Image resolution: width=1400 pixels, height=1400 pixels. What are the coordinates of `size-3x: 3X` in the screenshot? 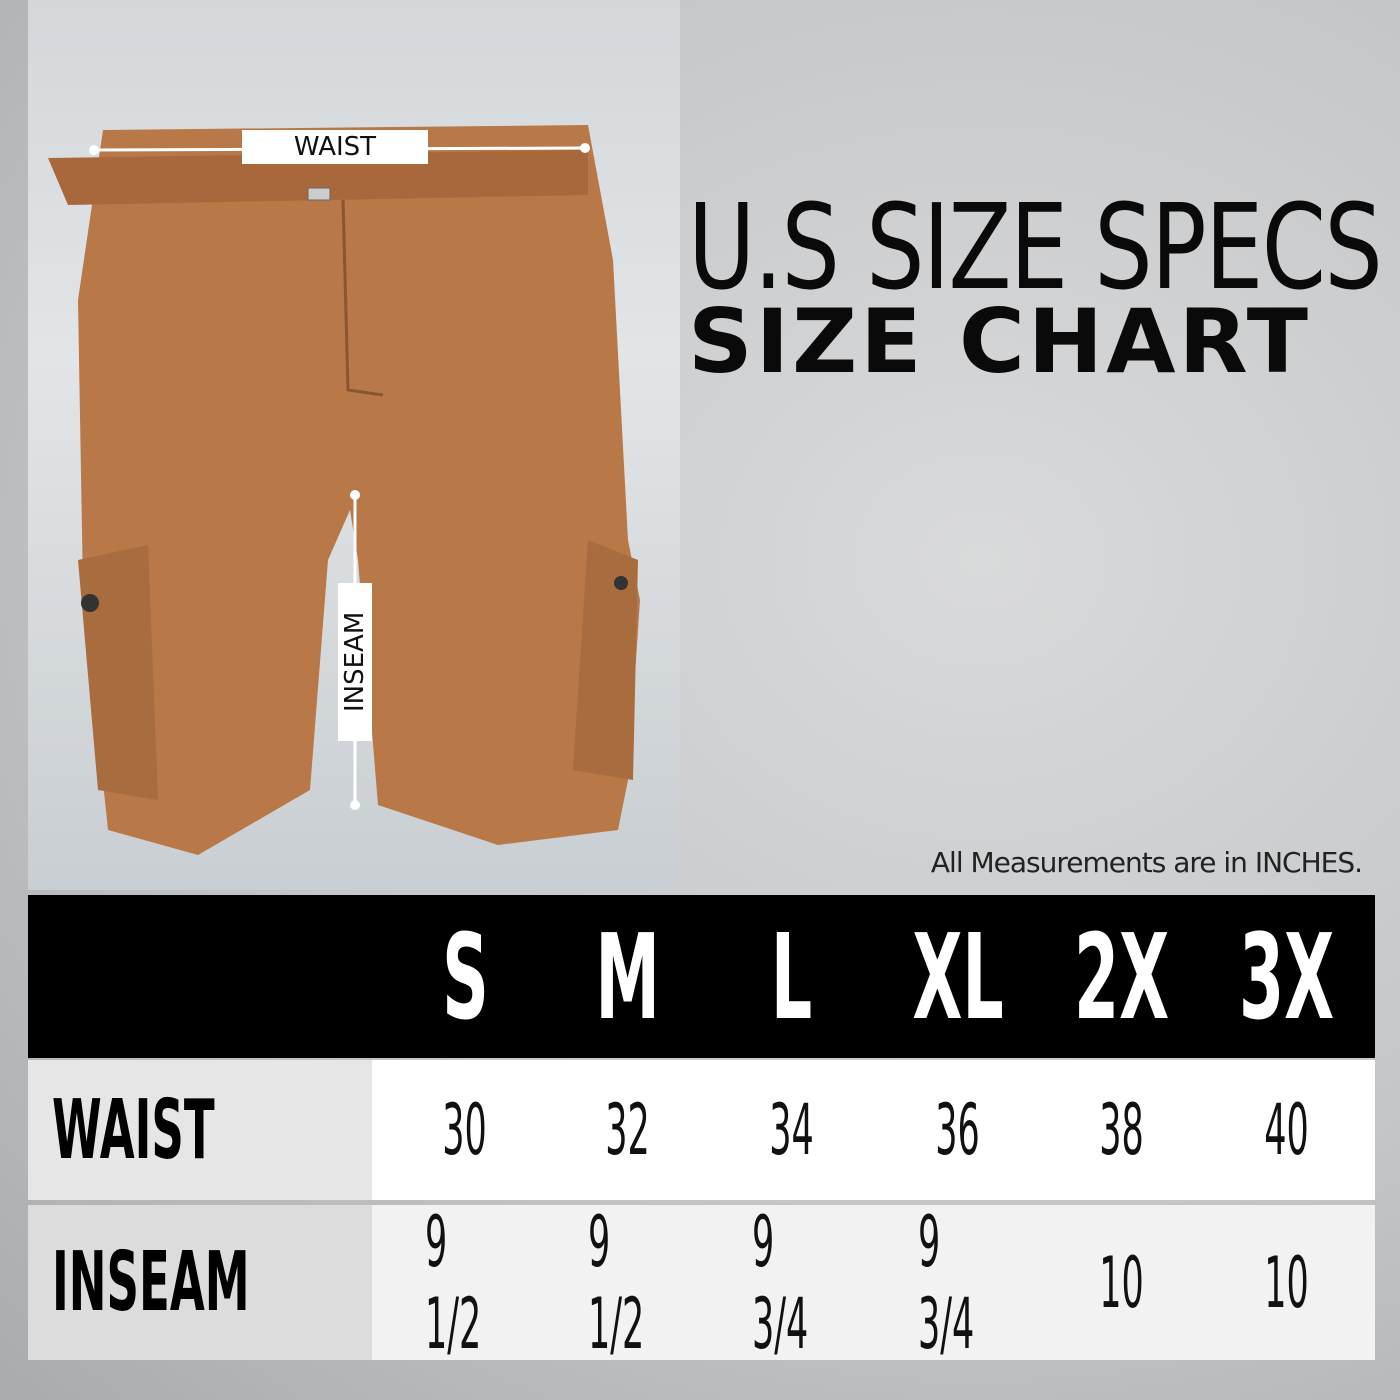 It's located at (1287, 976).